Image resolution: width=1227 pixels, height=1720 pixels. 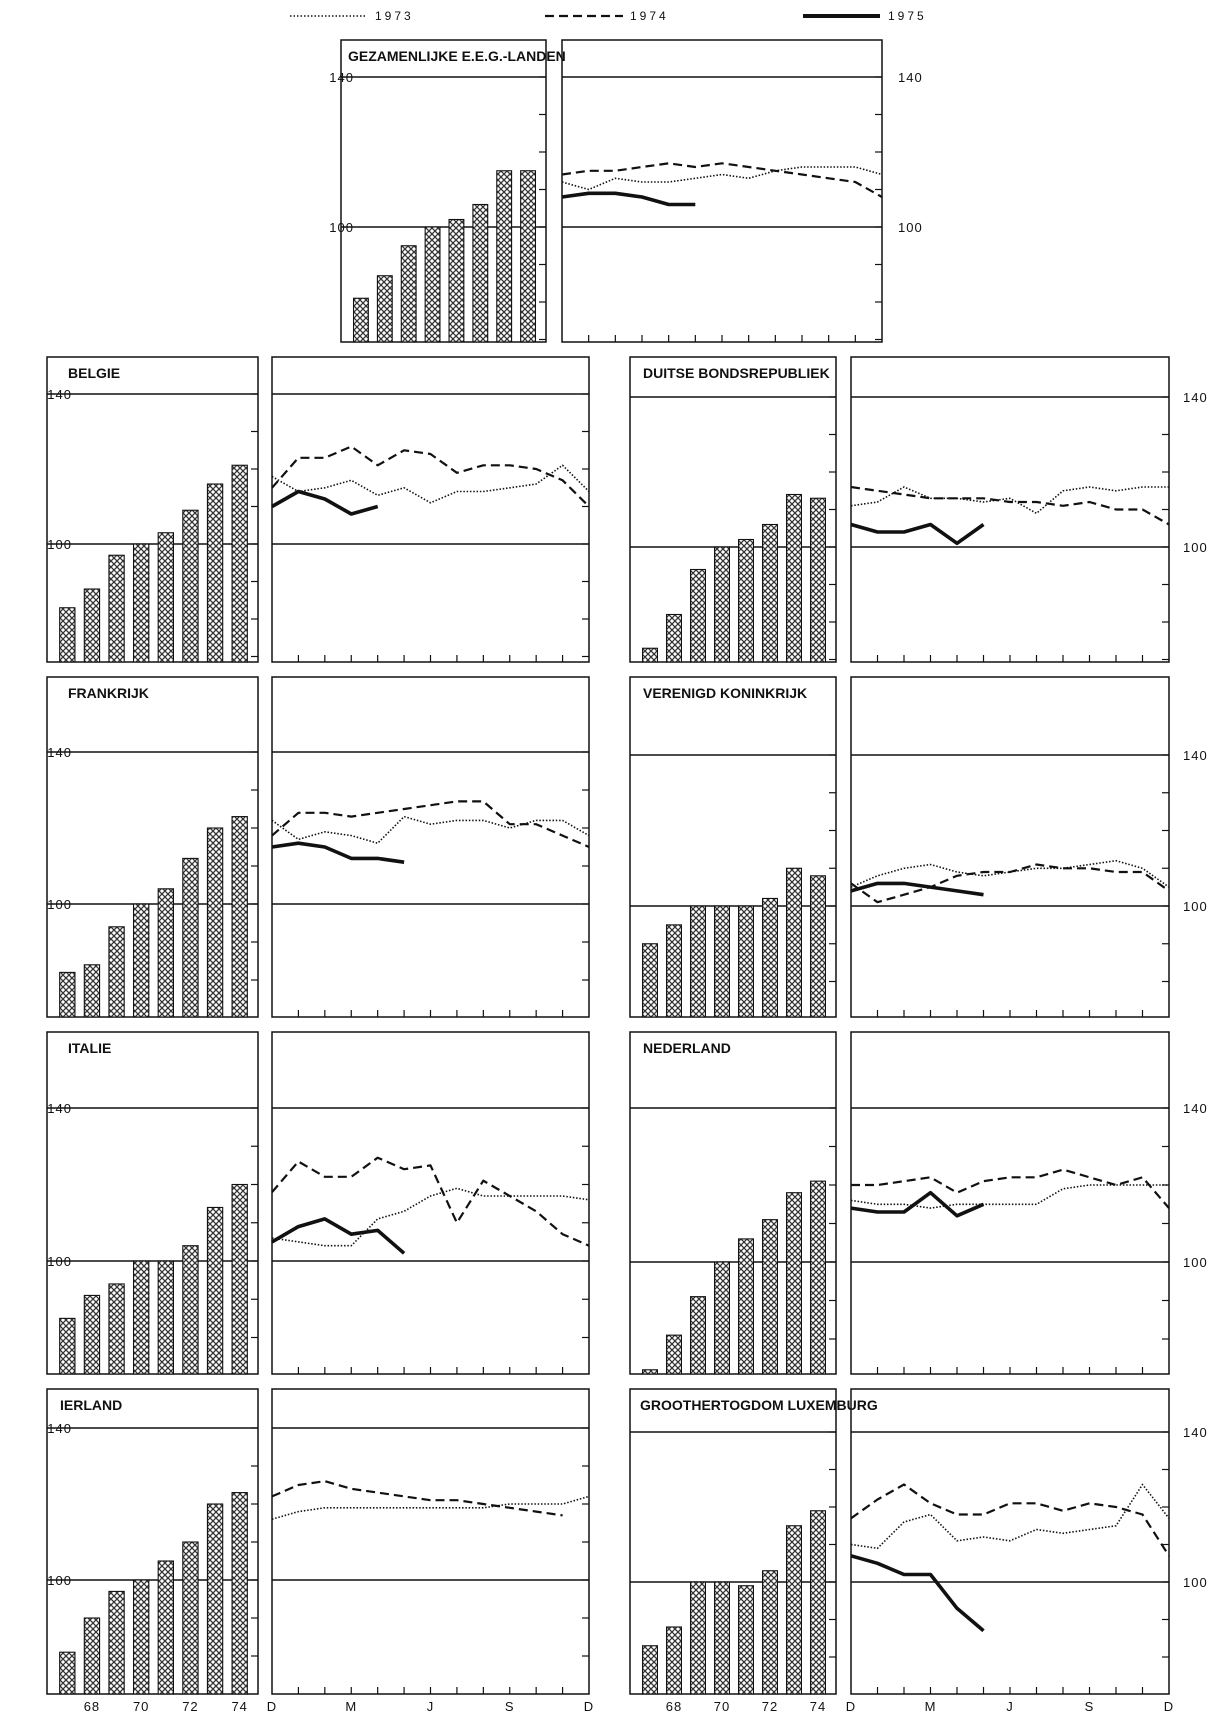 What do you see at coordinates (1169, 1706) in the screenshot?
I see `x-tick-label-d-end: D` at bounding box center [1169, 1706].